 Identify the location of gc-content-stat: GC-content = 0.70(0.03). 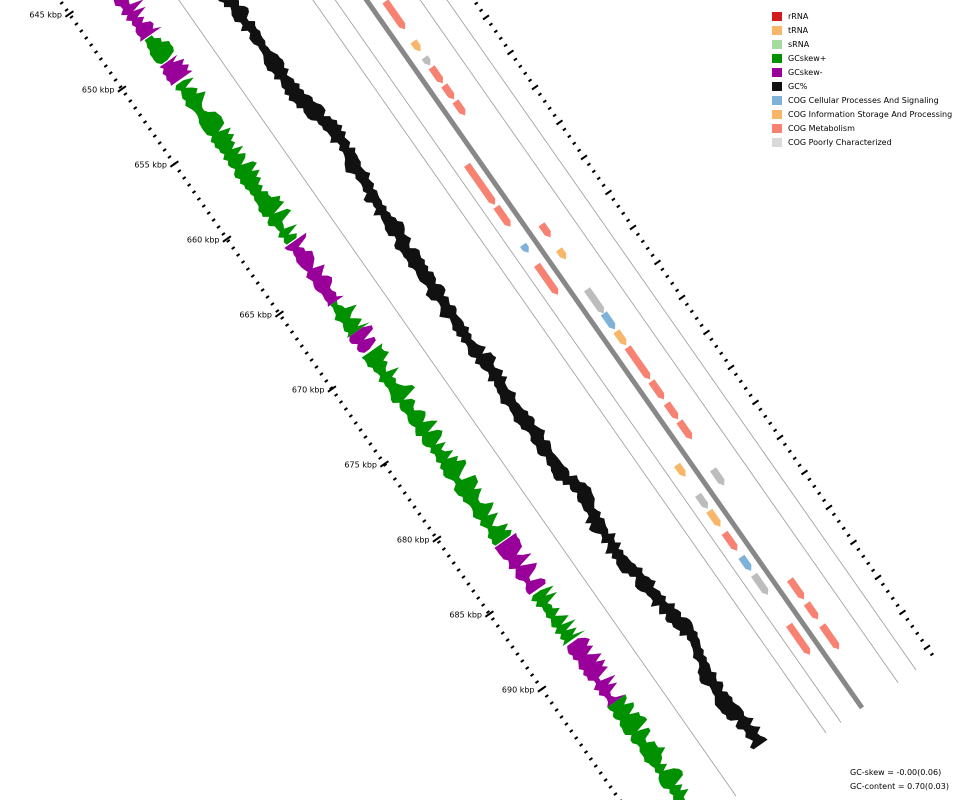
(899, 786).